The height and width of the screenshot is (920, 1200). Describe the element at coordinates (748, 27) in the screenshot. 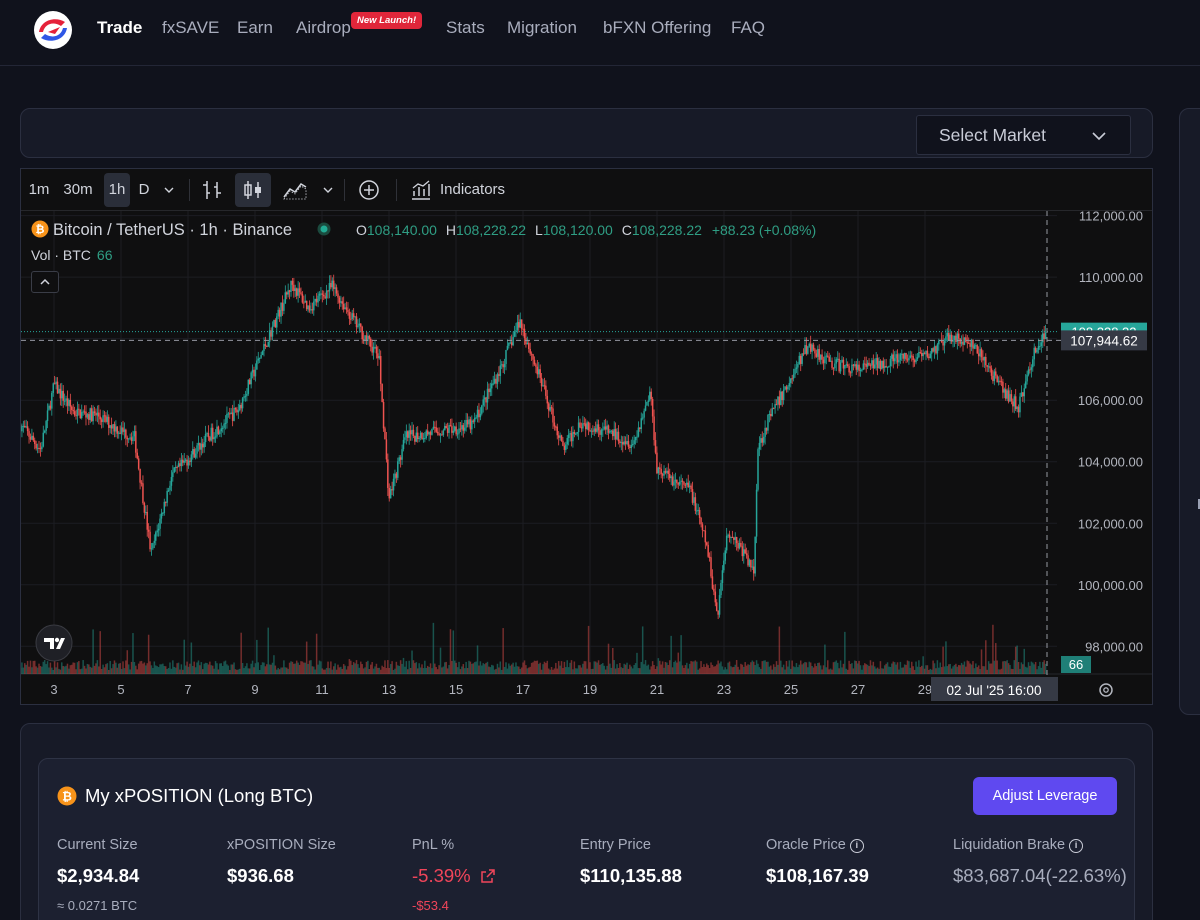

I see `nav-faq: FAQ` at that location.